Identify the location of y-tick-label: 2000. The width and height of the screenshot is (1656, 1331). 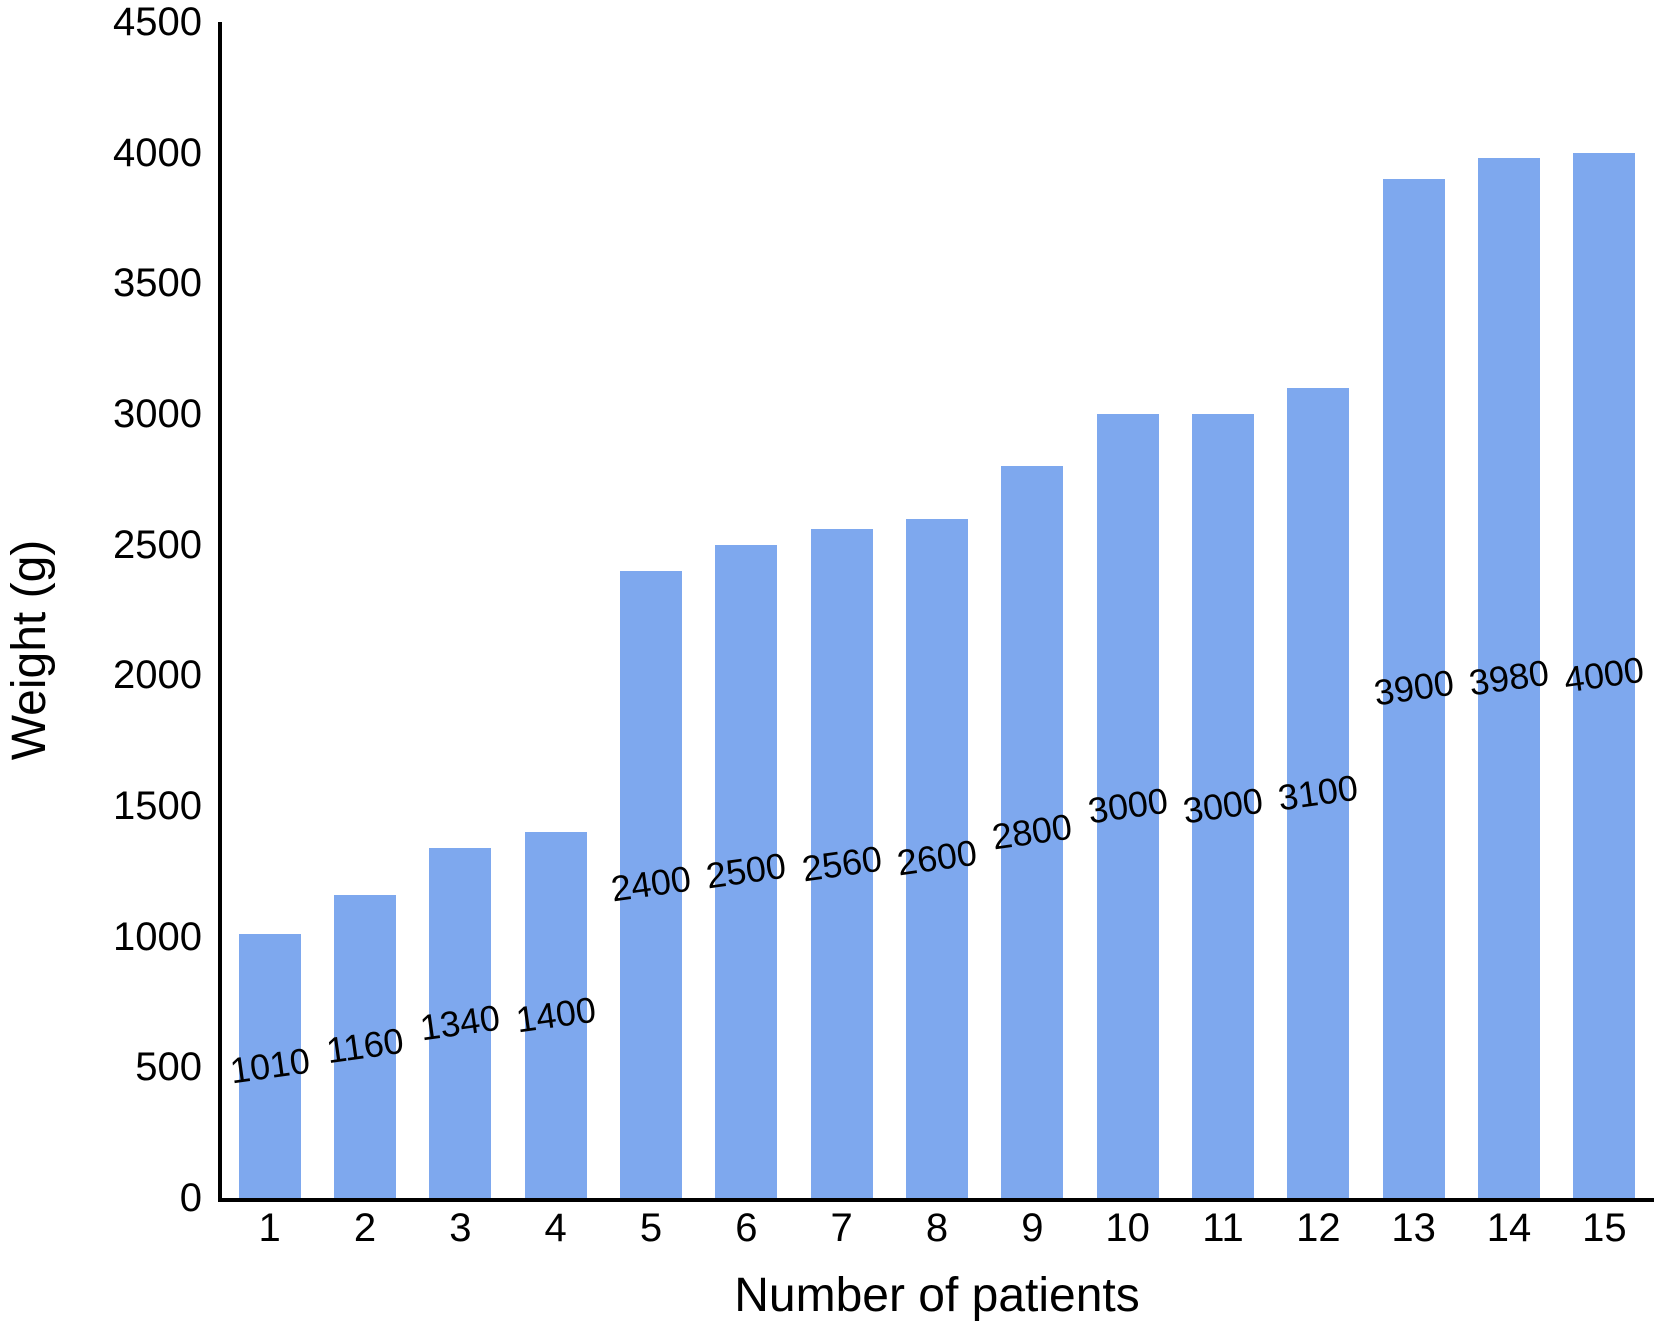
(157, 675).